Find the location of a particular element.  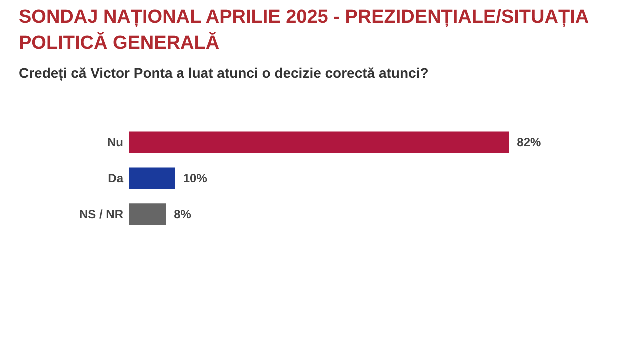

data-label: 8% is located at coordinates (183, 214).